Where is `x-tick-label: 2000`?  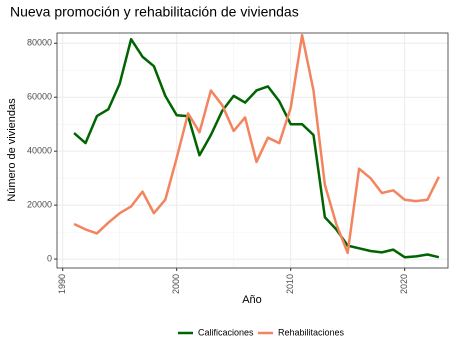 x-tick-label: 2000 is located at coordinates (176, 284).